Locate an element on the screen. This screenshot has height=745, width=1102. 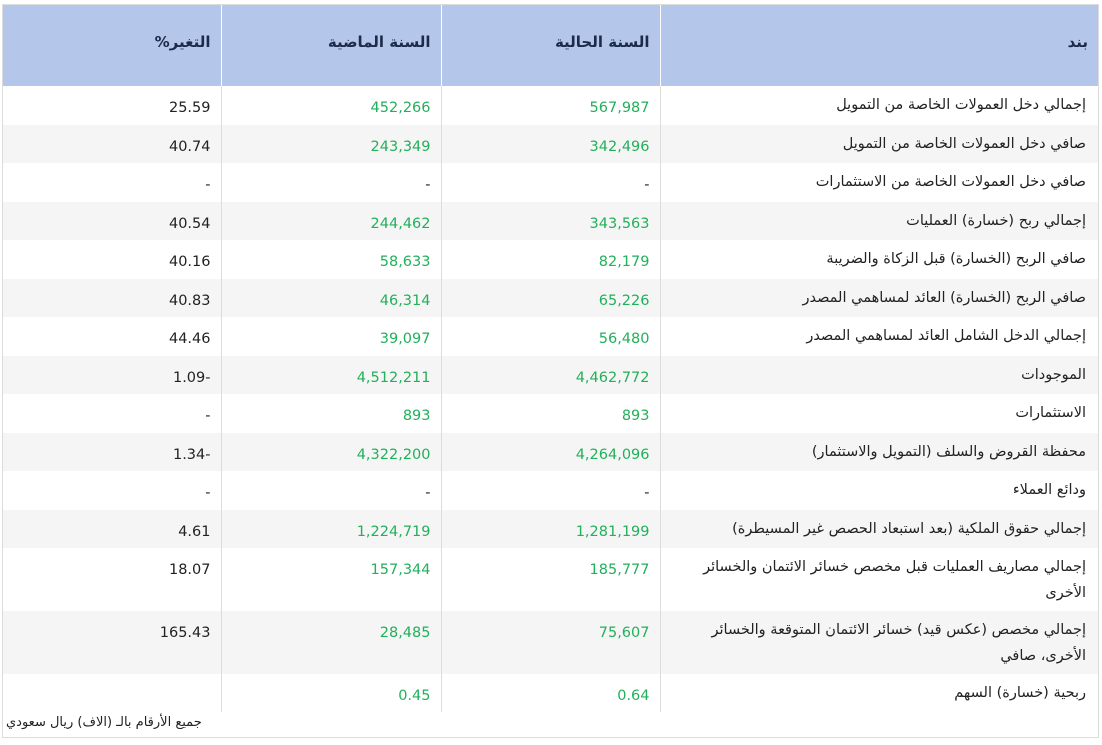
row-previous-value: 893 is located at coordinates (330, 413).